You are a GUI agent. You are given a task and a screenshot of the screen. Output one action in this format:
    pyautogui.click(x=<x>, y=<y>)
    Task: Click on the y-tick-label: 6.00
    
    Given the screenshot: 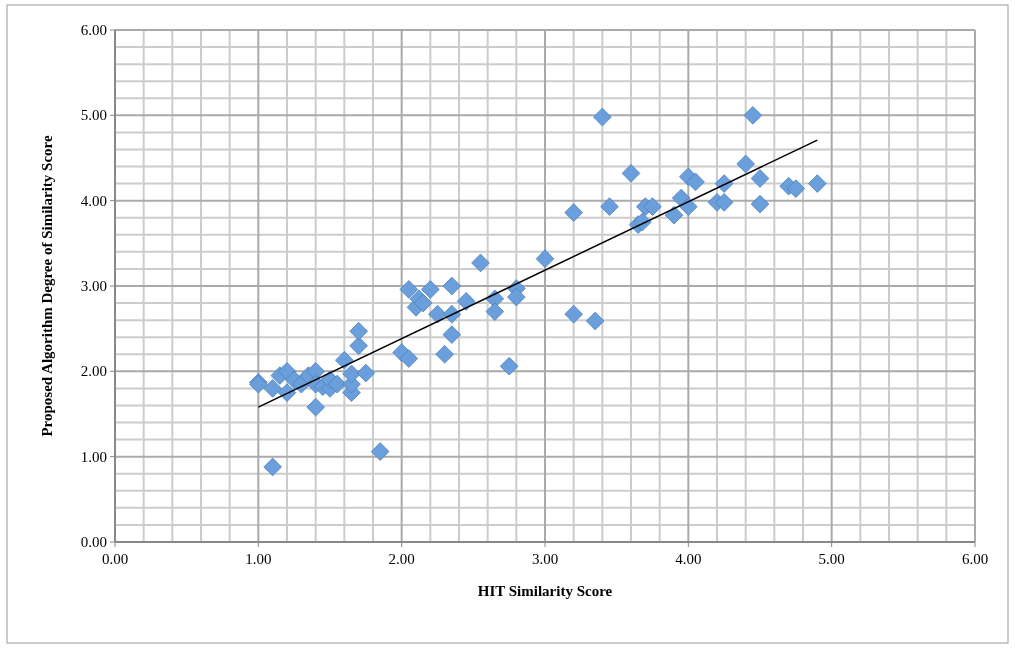 What is the action you would take?
    pyautogui.click(x=93, y=30)
    